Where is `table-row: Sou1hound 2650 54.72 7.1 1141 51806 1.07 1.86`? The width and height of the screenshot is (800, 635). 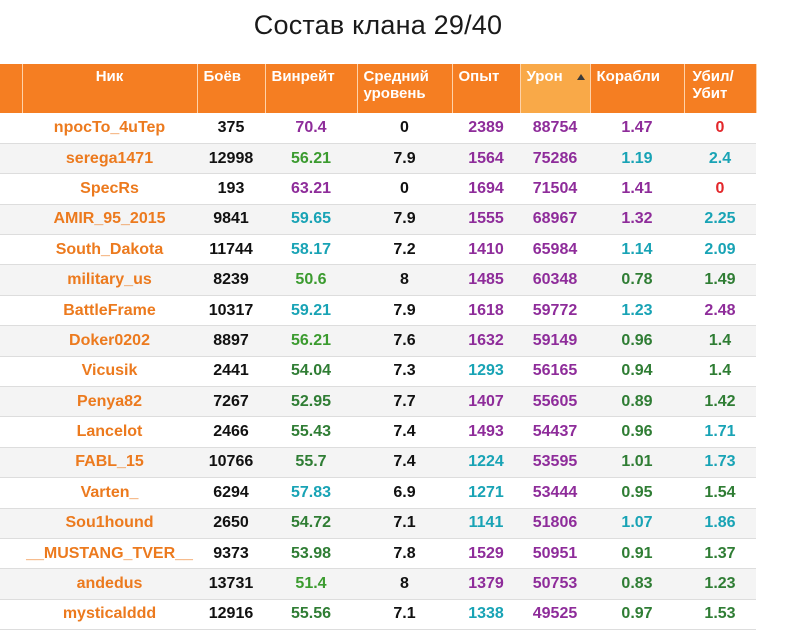
table-row: Sou1hound 2650 54.72 7.1 1141 51806 1.07 1.86 is located at coordinates (378, 523).